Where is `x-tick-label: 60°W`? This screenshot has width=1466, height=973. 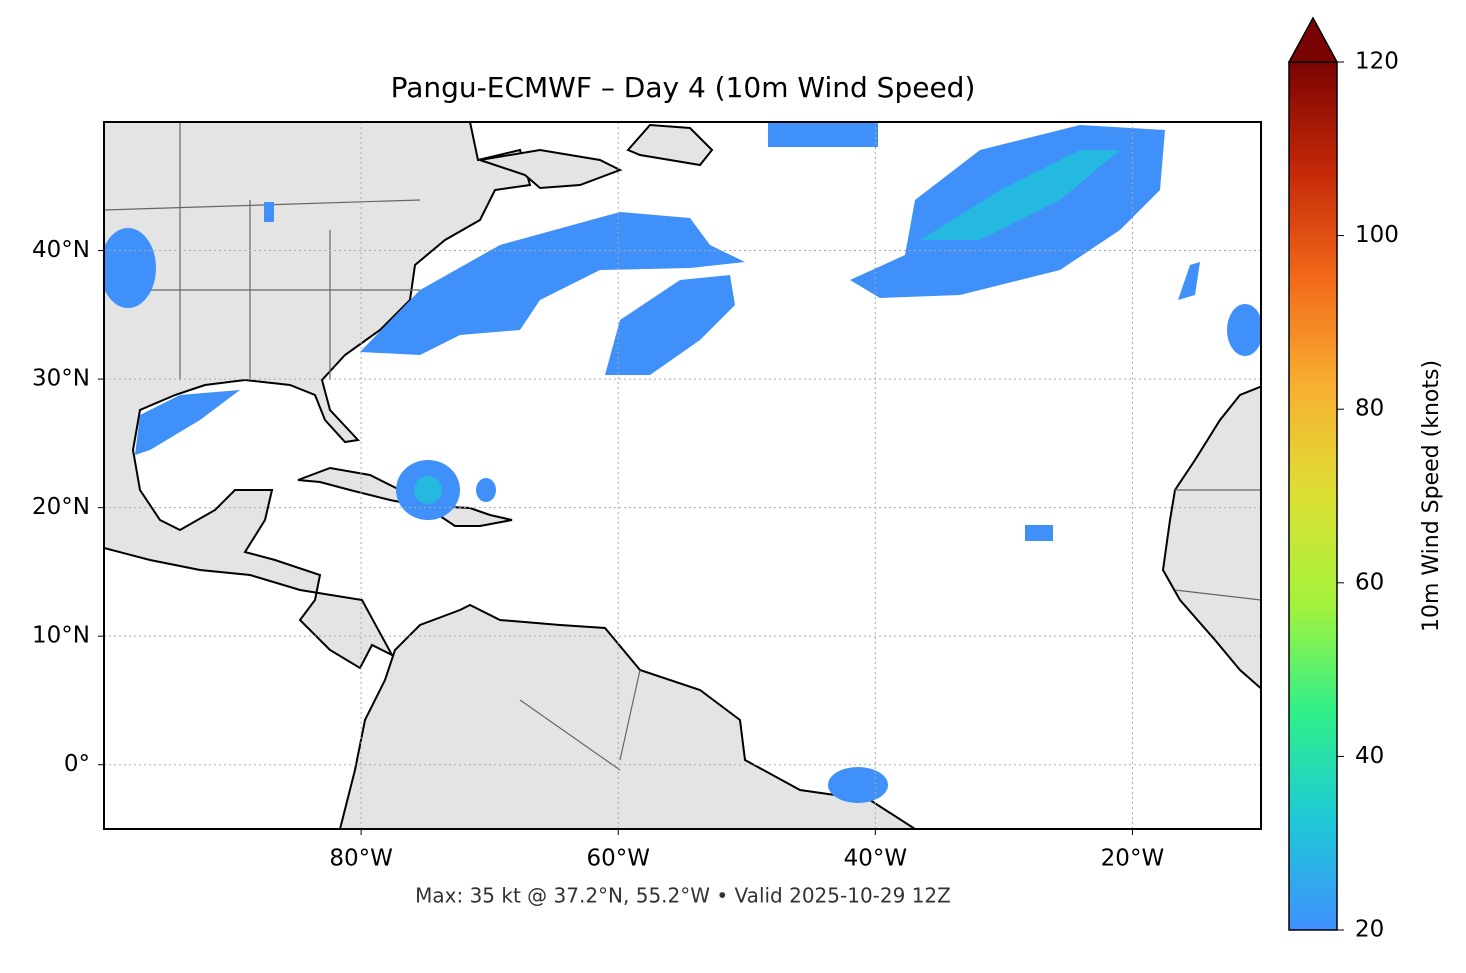 x-tick-label: 60°W is located at coordinates (618, 859).